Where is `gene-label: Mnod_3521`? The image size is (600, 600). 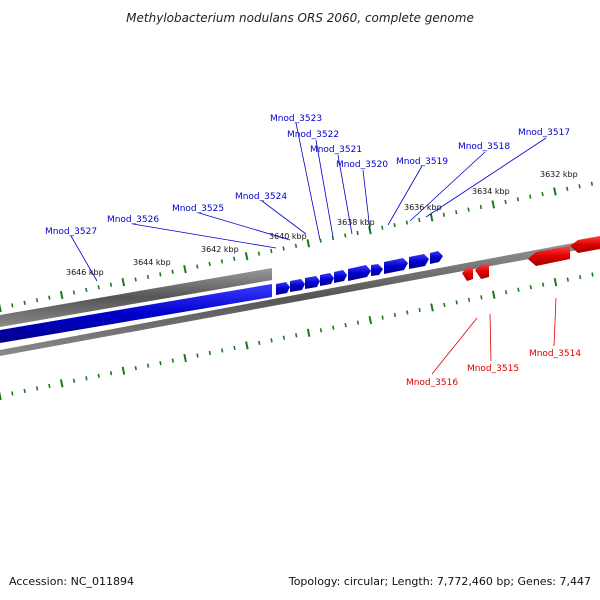
gene-label: Mnod_3521 is located at coordinates (336, 150).